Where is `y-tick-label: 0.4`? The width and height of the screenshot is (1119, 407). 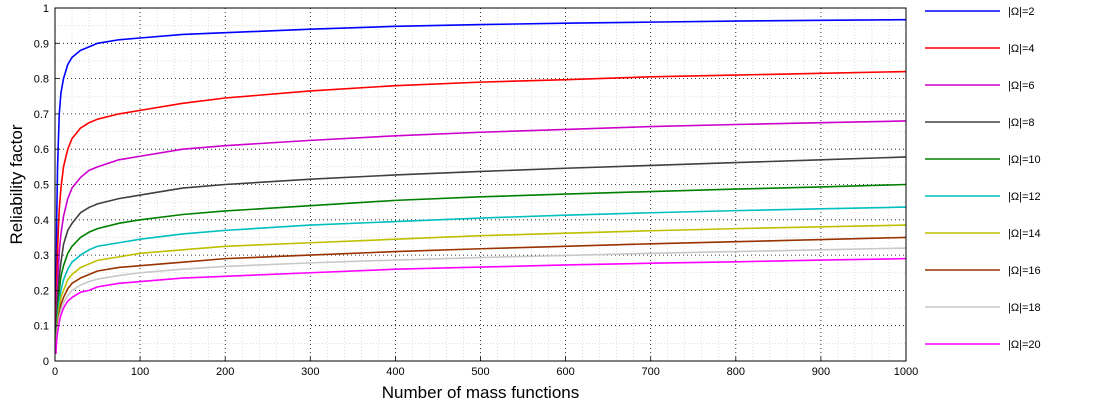
y-tick-label: 0.4 is located at coordinates (41, 221).